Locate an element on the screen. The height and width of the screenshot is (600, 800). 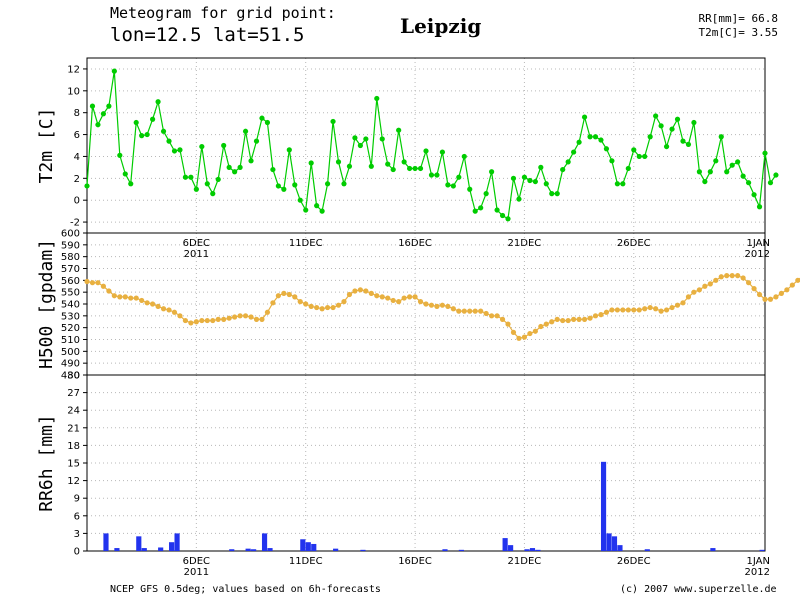
x-tick-year-label: 2012 is located at coordinates (757, 572).